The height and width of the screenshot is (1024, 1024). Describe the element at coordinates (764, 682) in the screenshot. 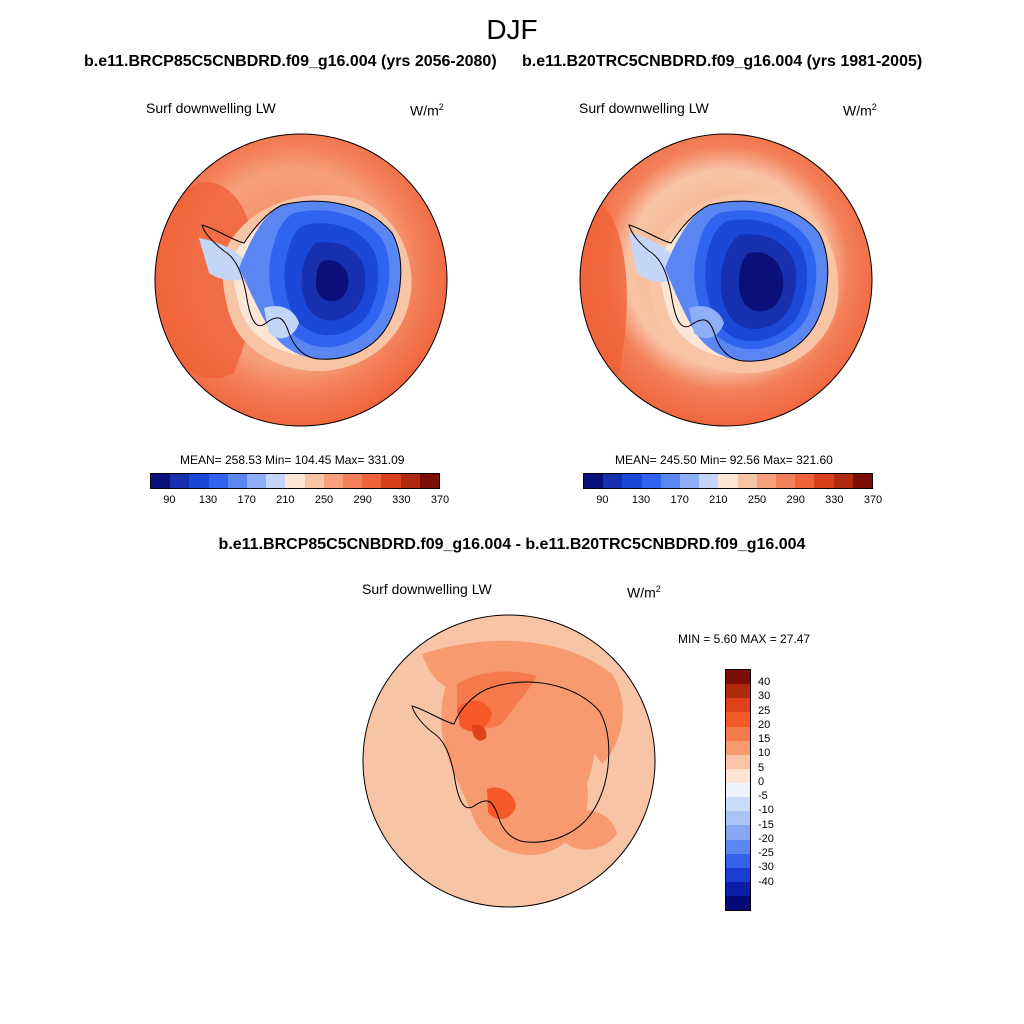

I see `colorbar-tick-label: 40` at that location.